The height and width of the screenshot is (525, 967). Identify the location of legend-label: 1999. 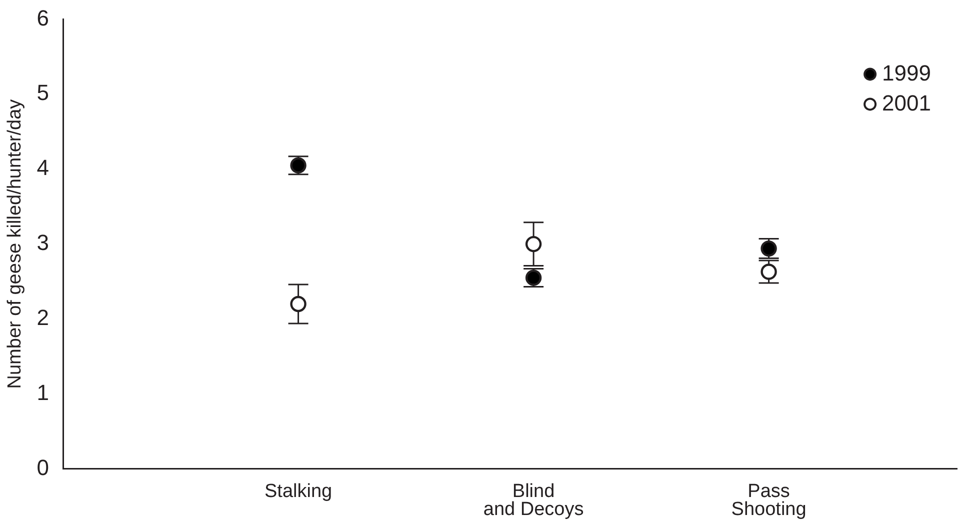
(907, 73).